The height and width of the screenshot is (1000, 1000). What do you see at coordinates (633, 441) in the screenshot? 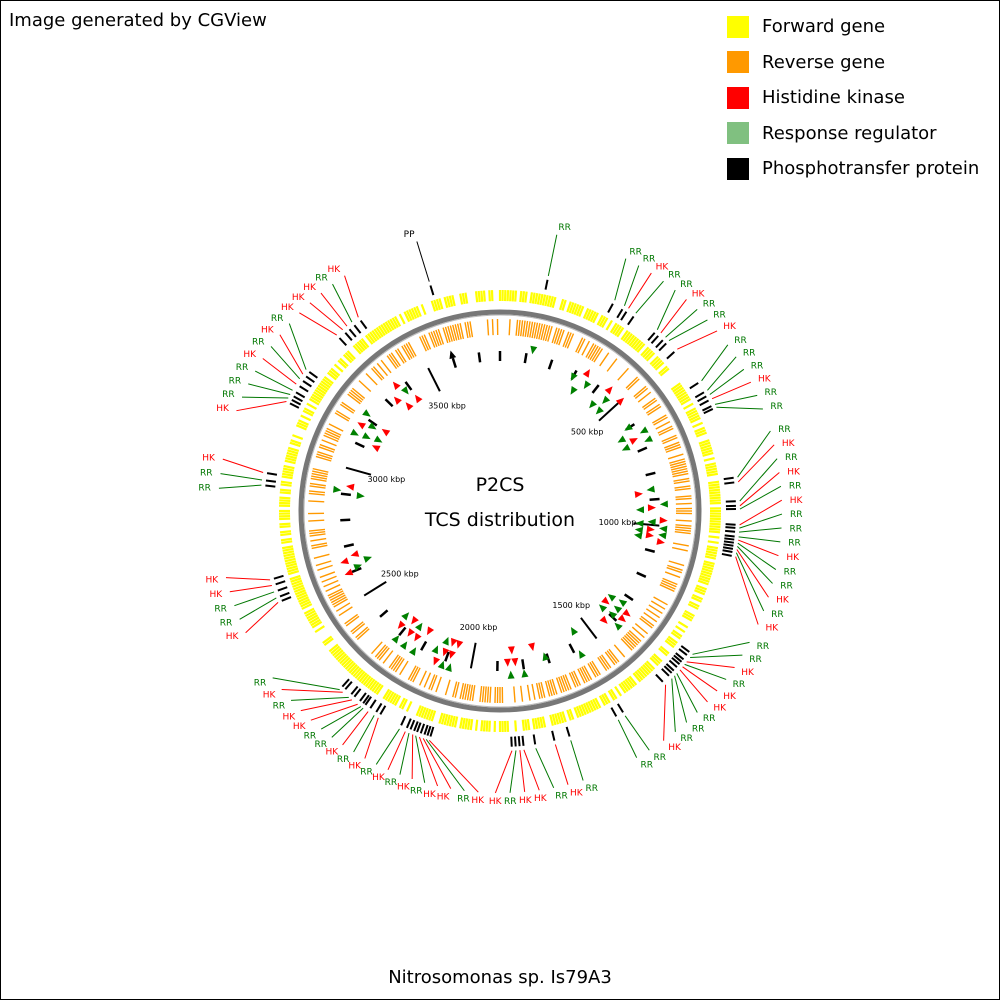
I see `hk-marker` at bounding box center [633, 441].